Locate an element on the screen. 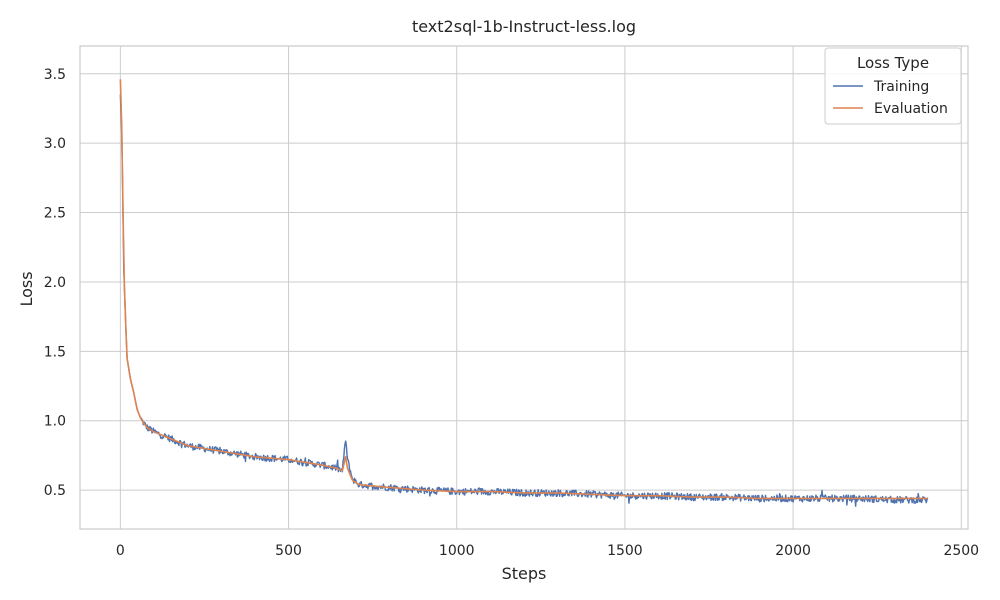  legend: Loss Type Training Evaluation is located at coordinates (893, 86).